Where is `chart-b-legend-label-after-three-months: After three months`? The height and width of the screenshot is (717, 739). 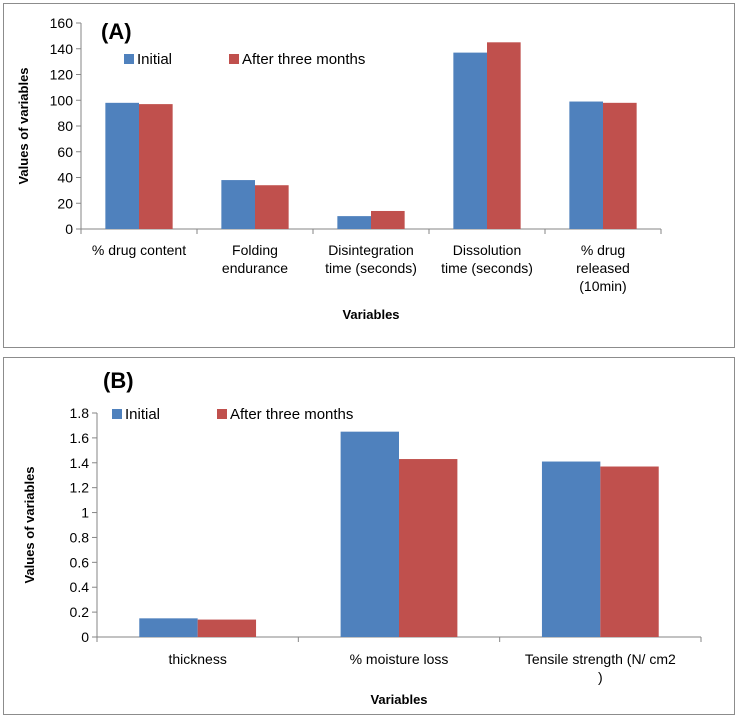
chart-b-legend-label-after-three-months: After three months is located at coordinates (291, 414).